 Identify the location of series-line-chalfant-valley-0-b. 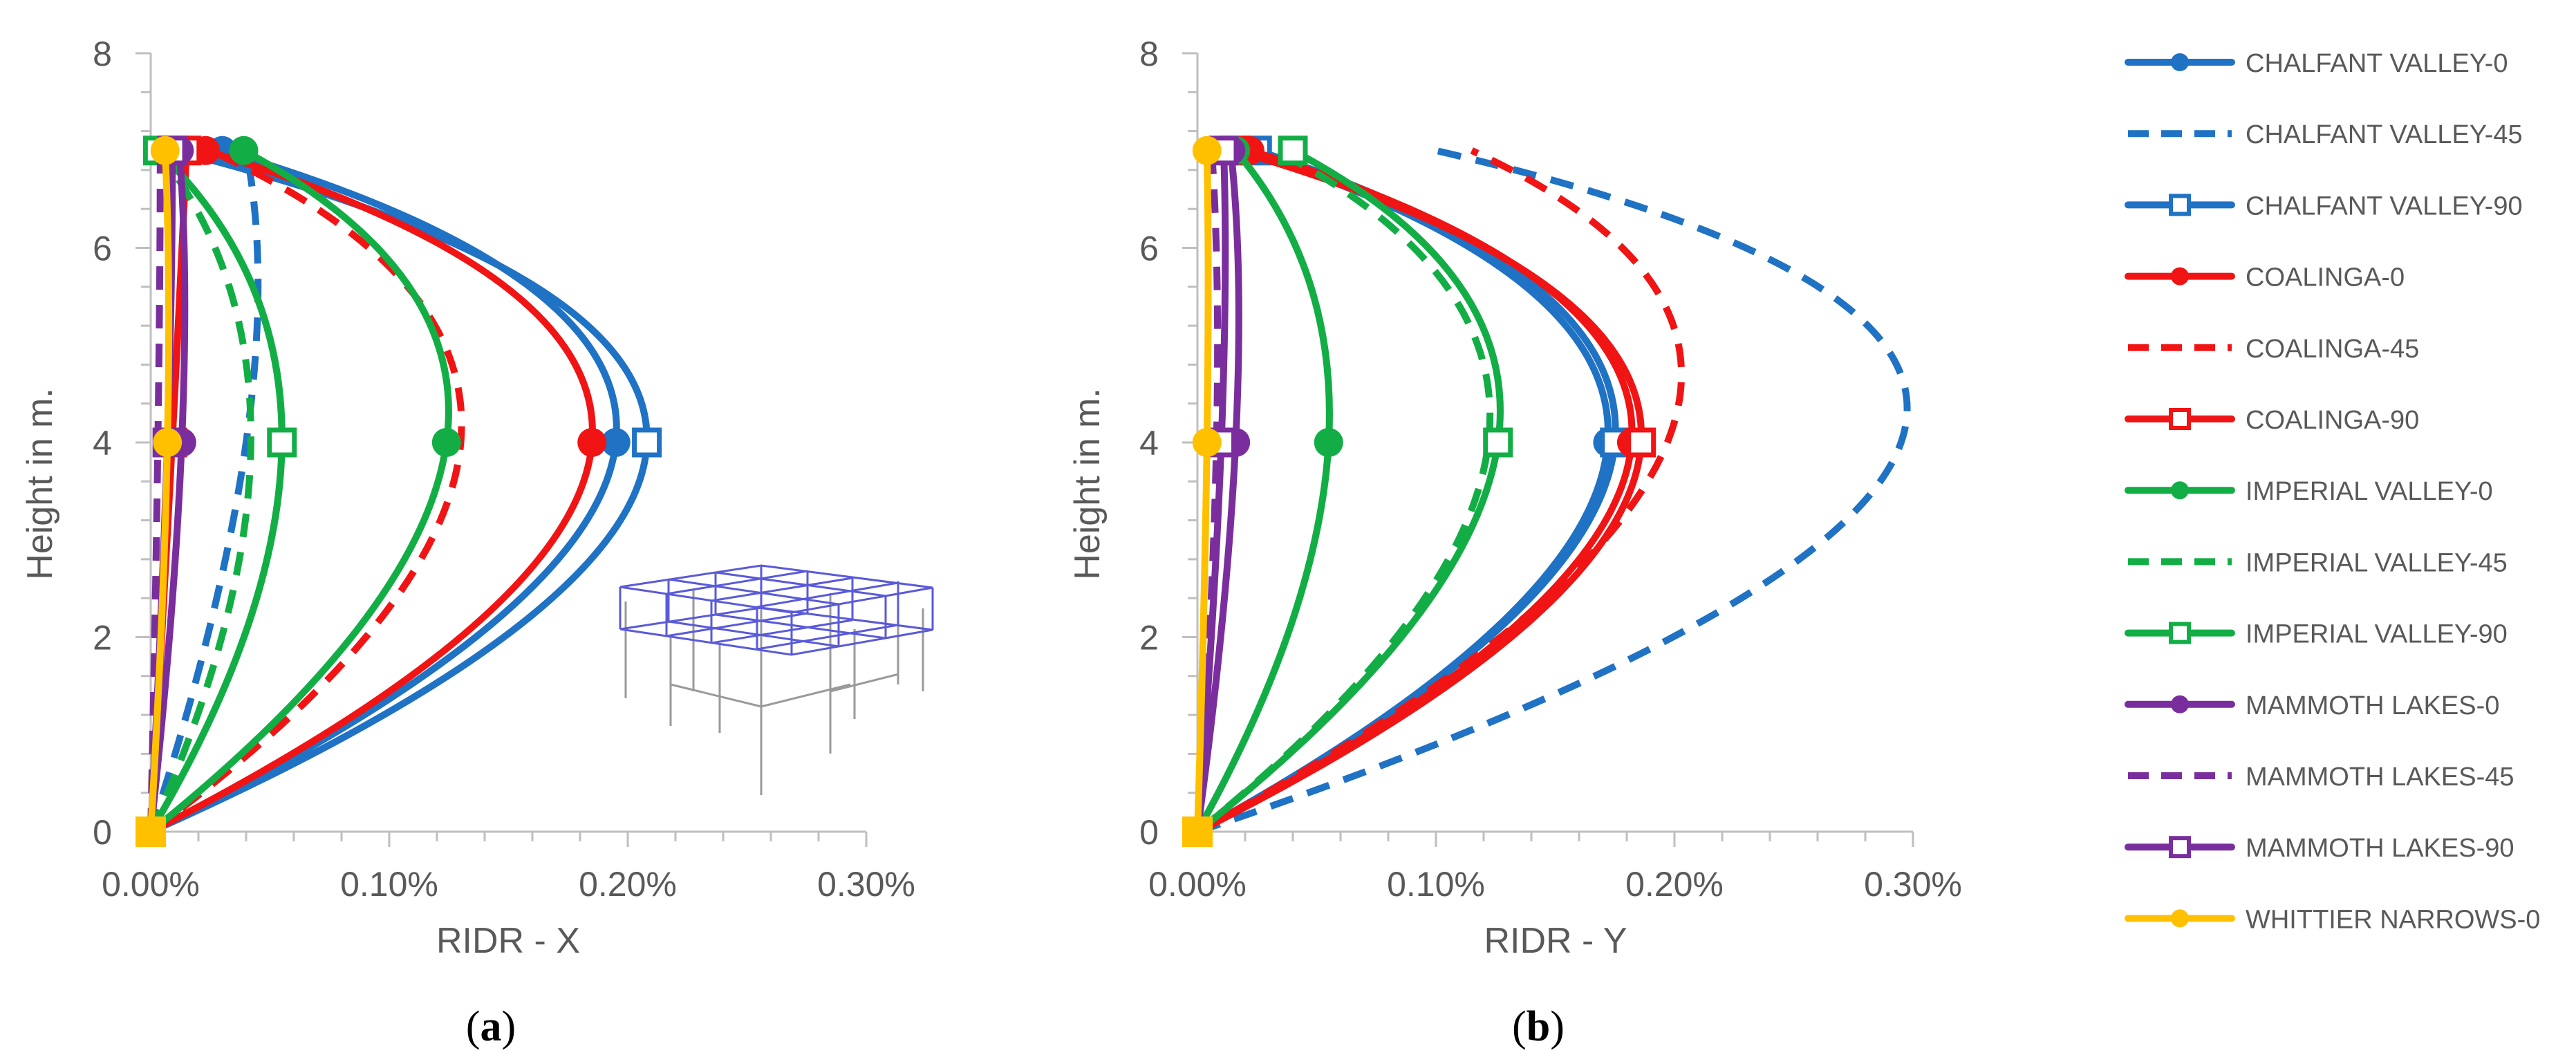
(1403, 491).